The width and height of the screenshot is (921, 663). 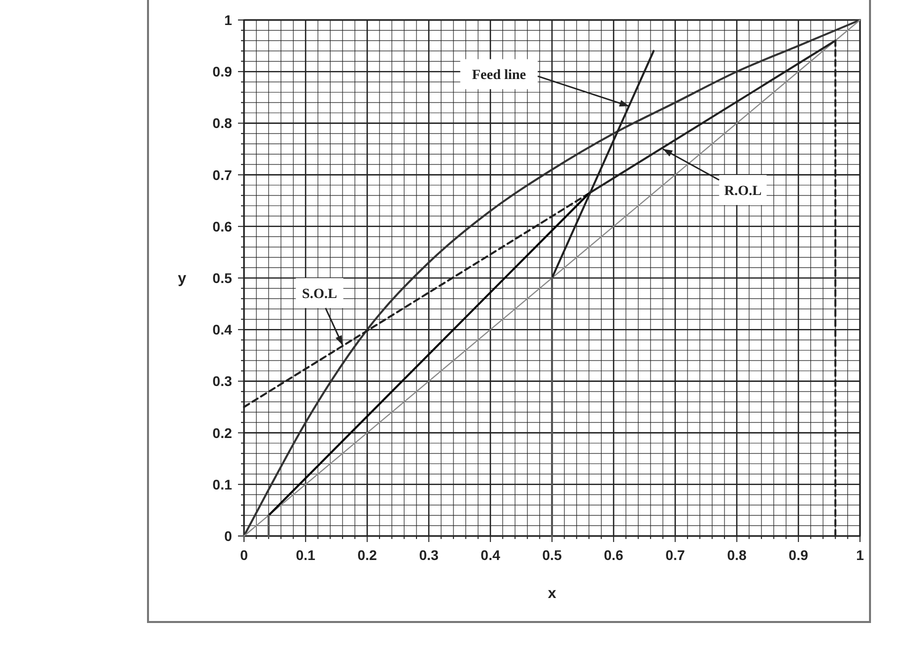 What do you see at coordinates (675, 555) in the screenshot?
I see `x-tick-label: 0.7` at bounding box center [675, 555].